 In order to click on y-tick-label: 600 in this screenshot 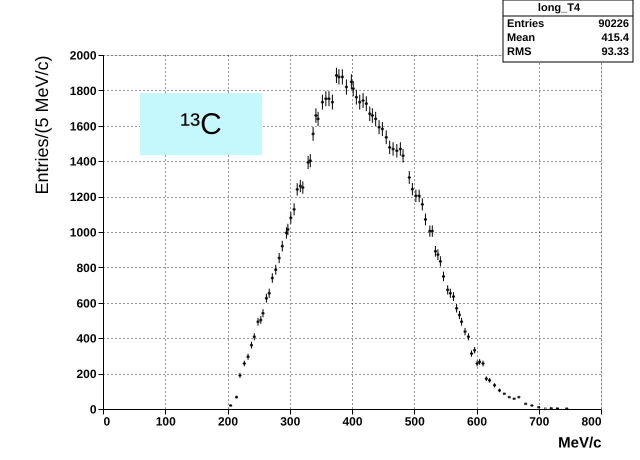, I will do `click(86, 303)`.